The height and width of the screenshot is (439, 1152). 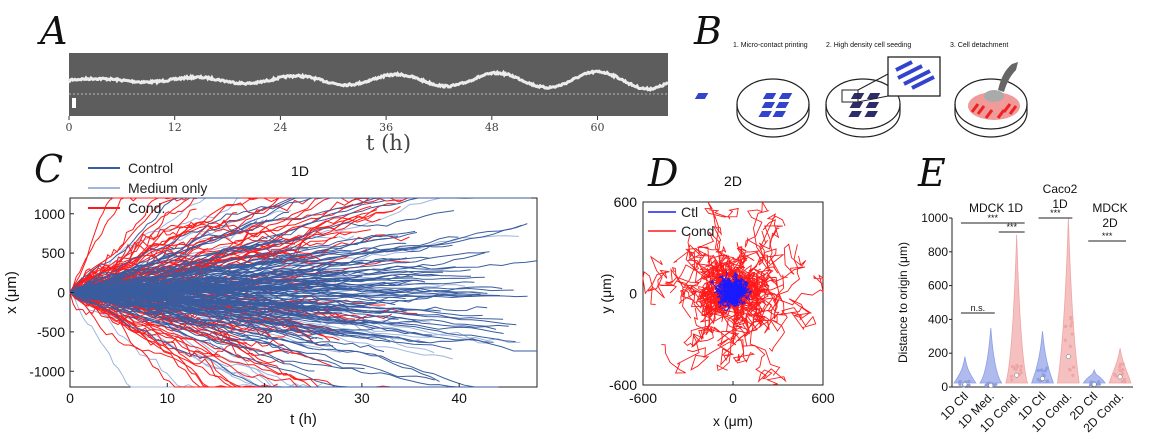 I want to click on chart-title: 2D, so click(x=733, y=181).